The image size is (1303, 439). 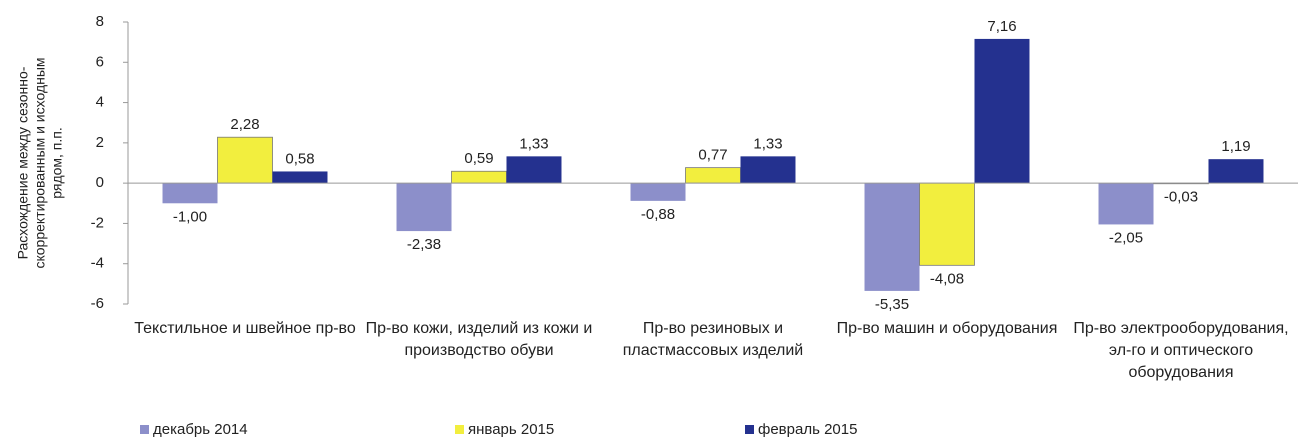 What do you see at coordinates (244, 124) in the screenshot?
I see `value-label: 2,28` at bounding box center [244, 124].